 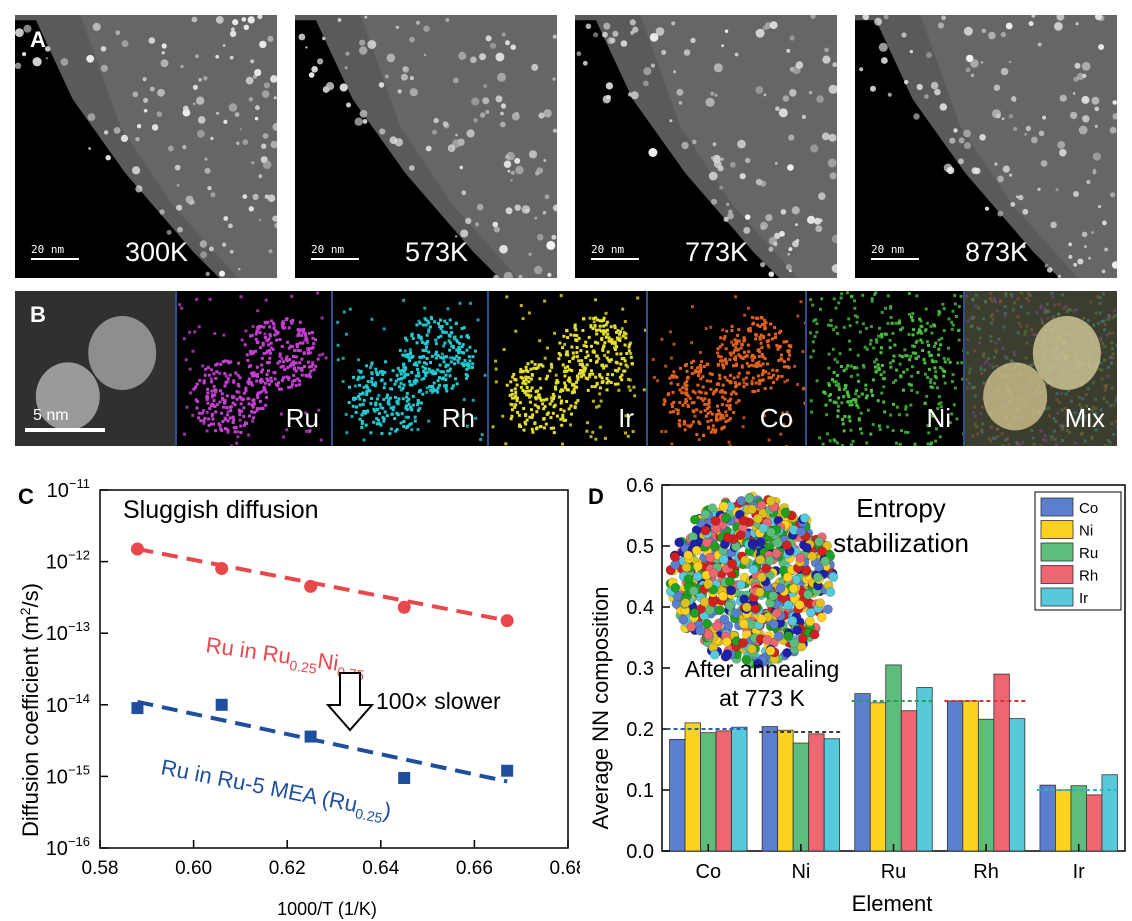 I want to click on vacuum-region, so click(x=387, y=159).